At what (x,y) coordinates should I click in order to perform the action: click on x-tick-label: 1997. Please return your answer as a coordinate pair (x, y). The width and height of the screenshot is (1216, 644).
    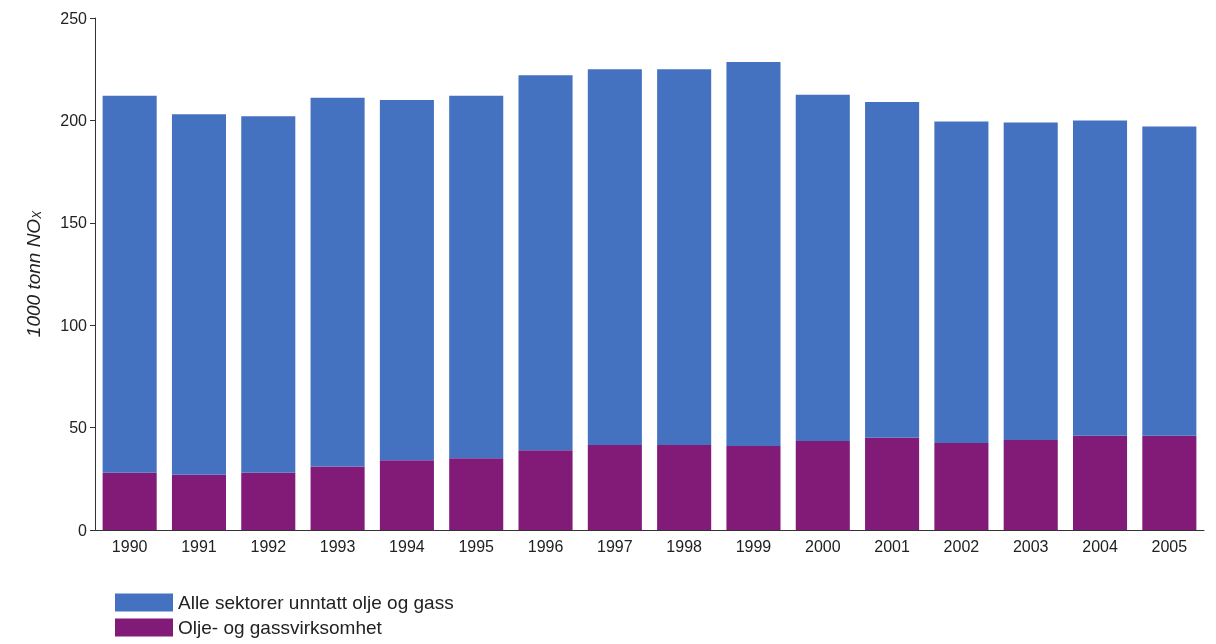
    Looking at the image, I should click on (615, 546).